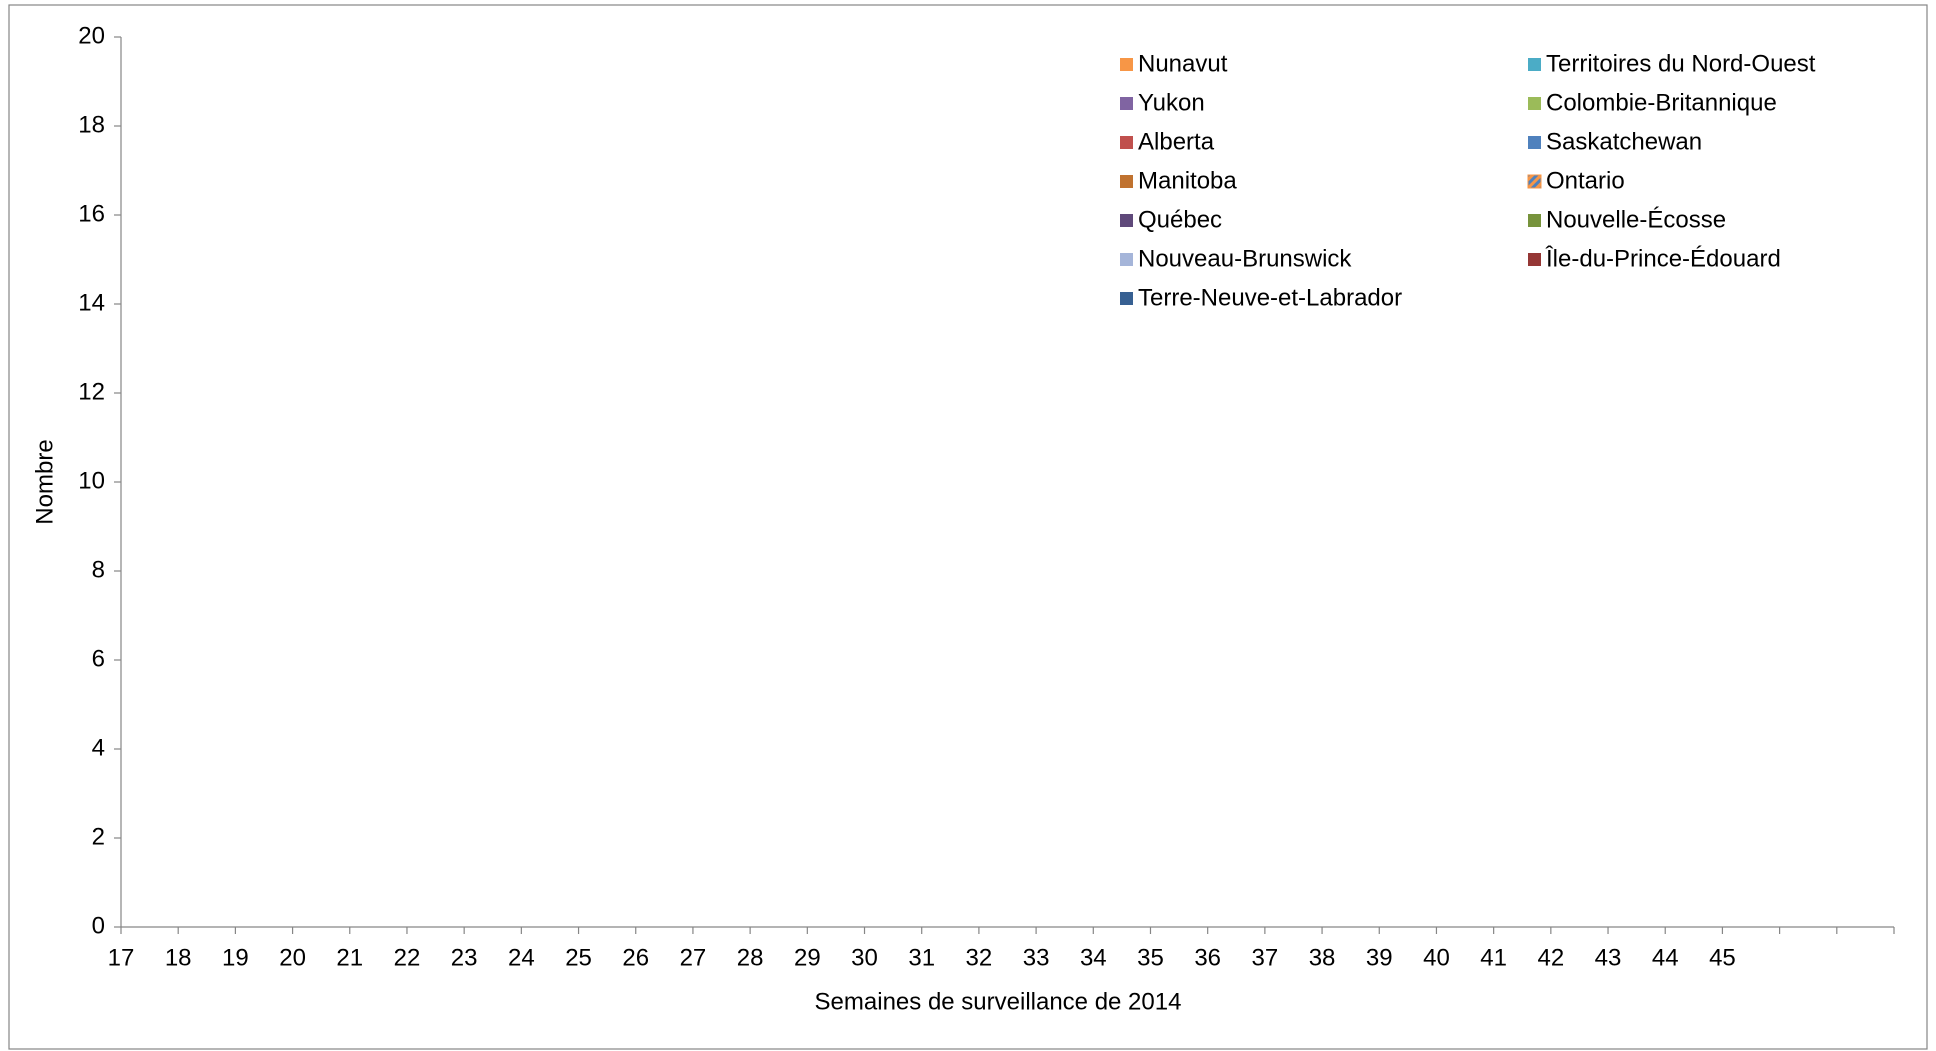  I want to click on x-tick-label: 30, so click(864, 957).